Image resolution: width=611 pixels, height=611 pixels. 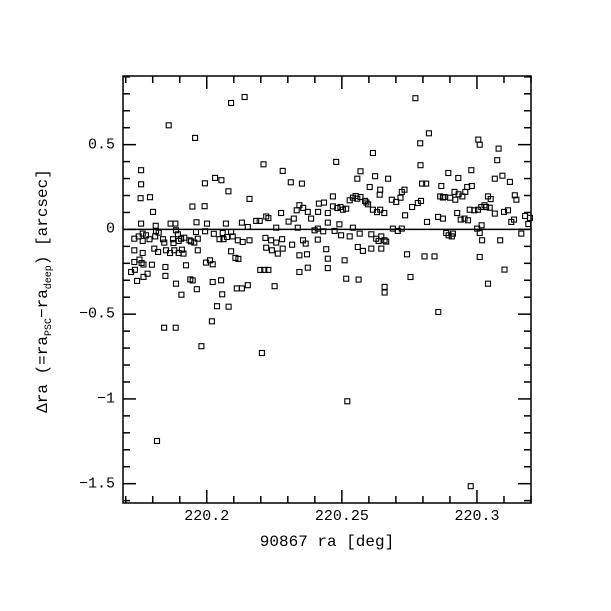 What do you see at coordinates (96, 484) in the screenshot?
I see `y-tick-label: −1.5` at bounding box center [96, 484].